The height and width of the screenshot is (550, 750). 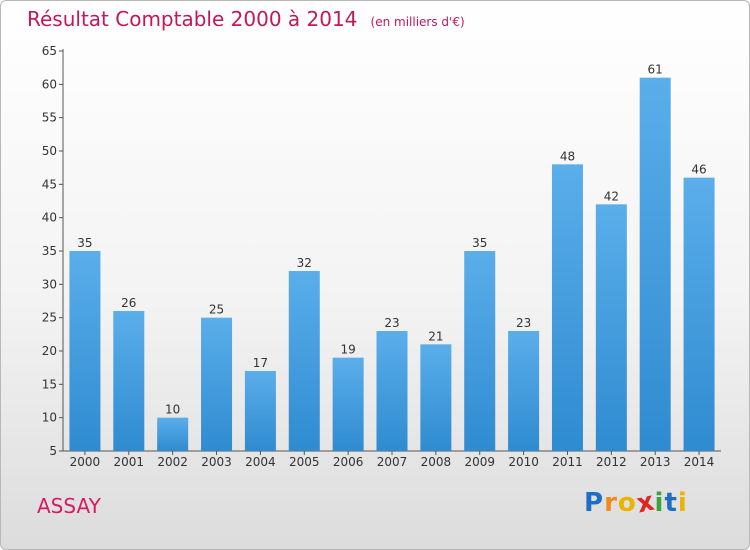 What do you see at coordinates (699, 314) in the screenshot?
I see `bar-2014` at bounding box center [699, 314].